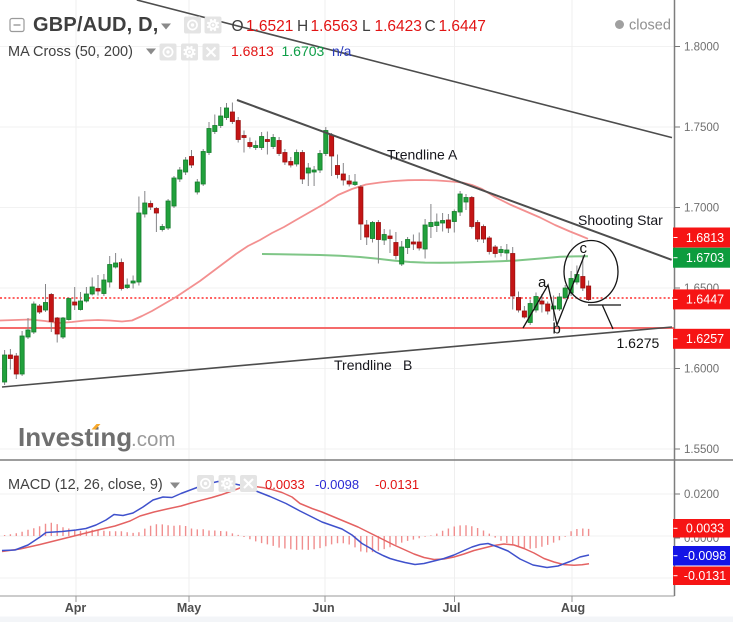  What do you see at coordinates (189, 608) in the screenshot?
I see `svg-text: May` at bounding box center [189, 608].